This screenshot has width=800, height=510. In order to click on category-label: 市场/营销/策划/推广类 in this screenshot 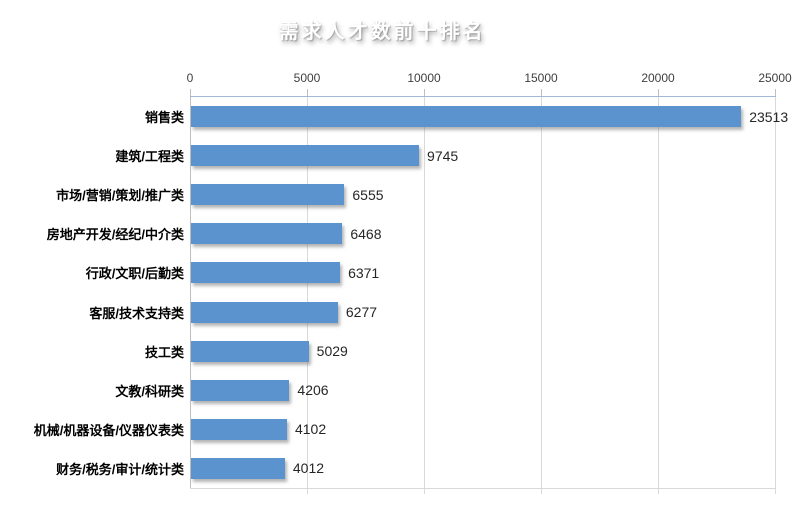, I will do `click(120, 196)`.